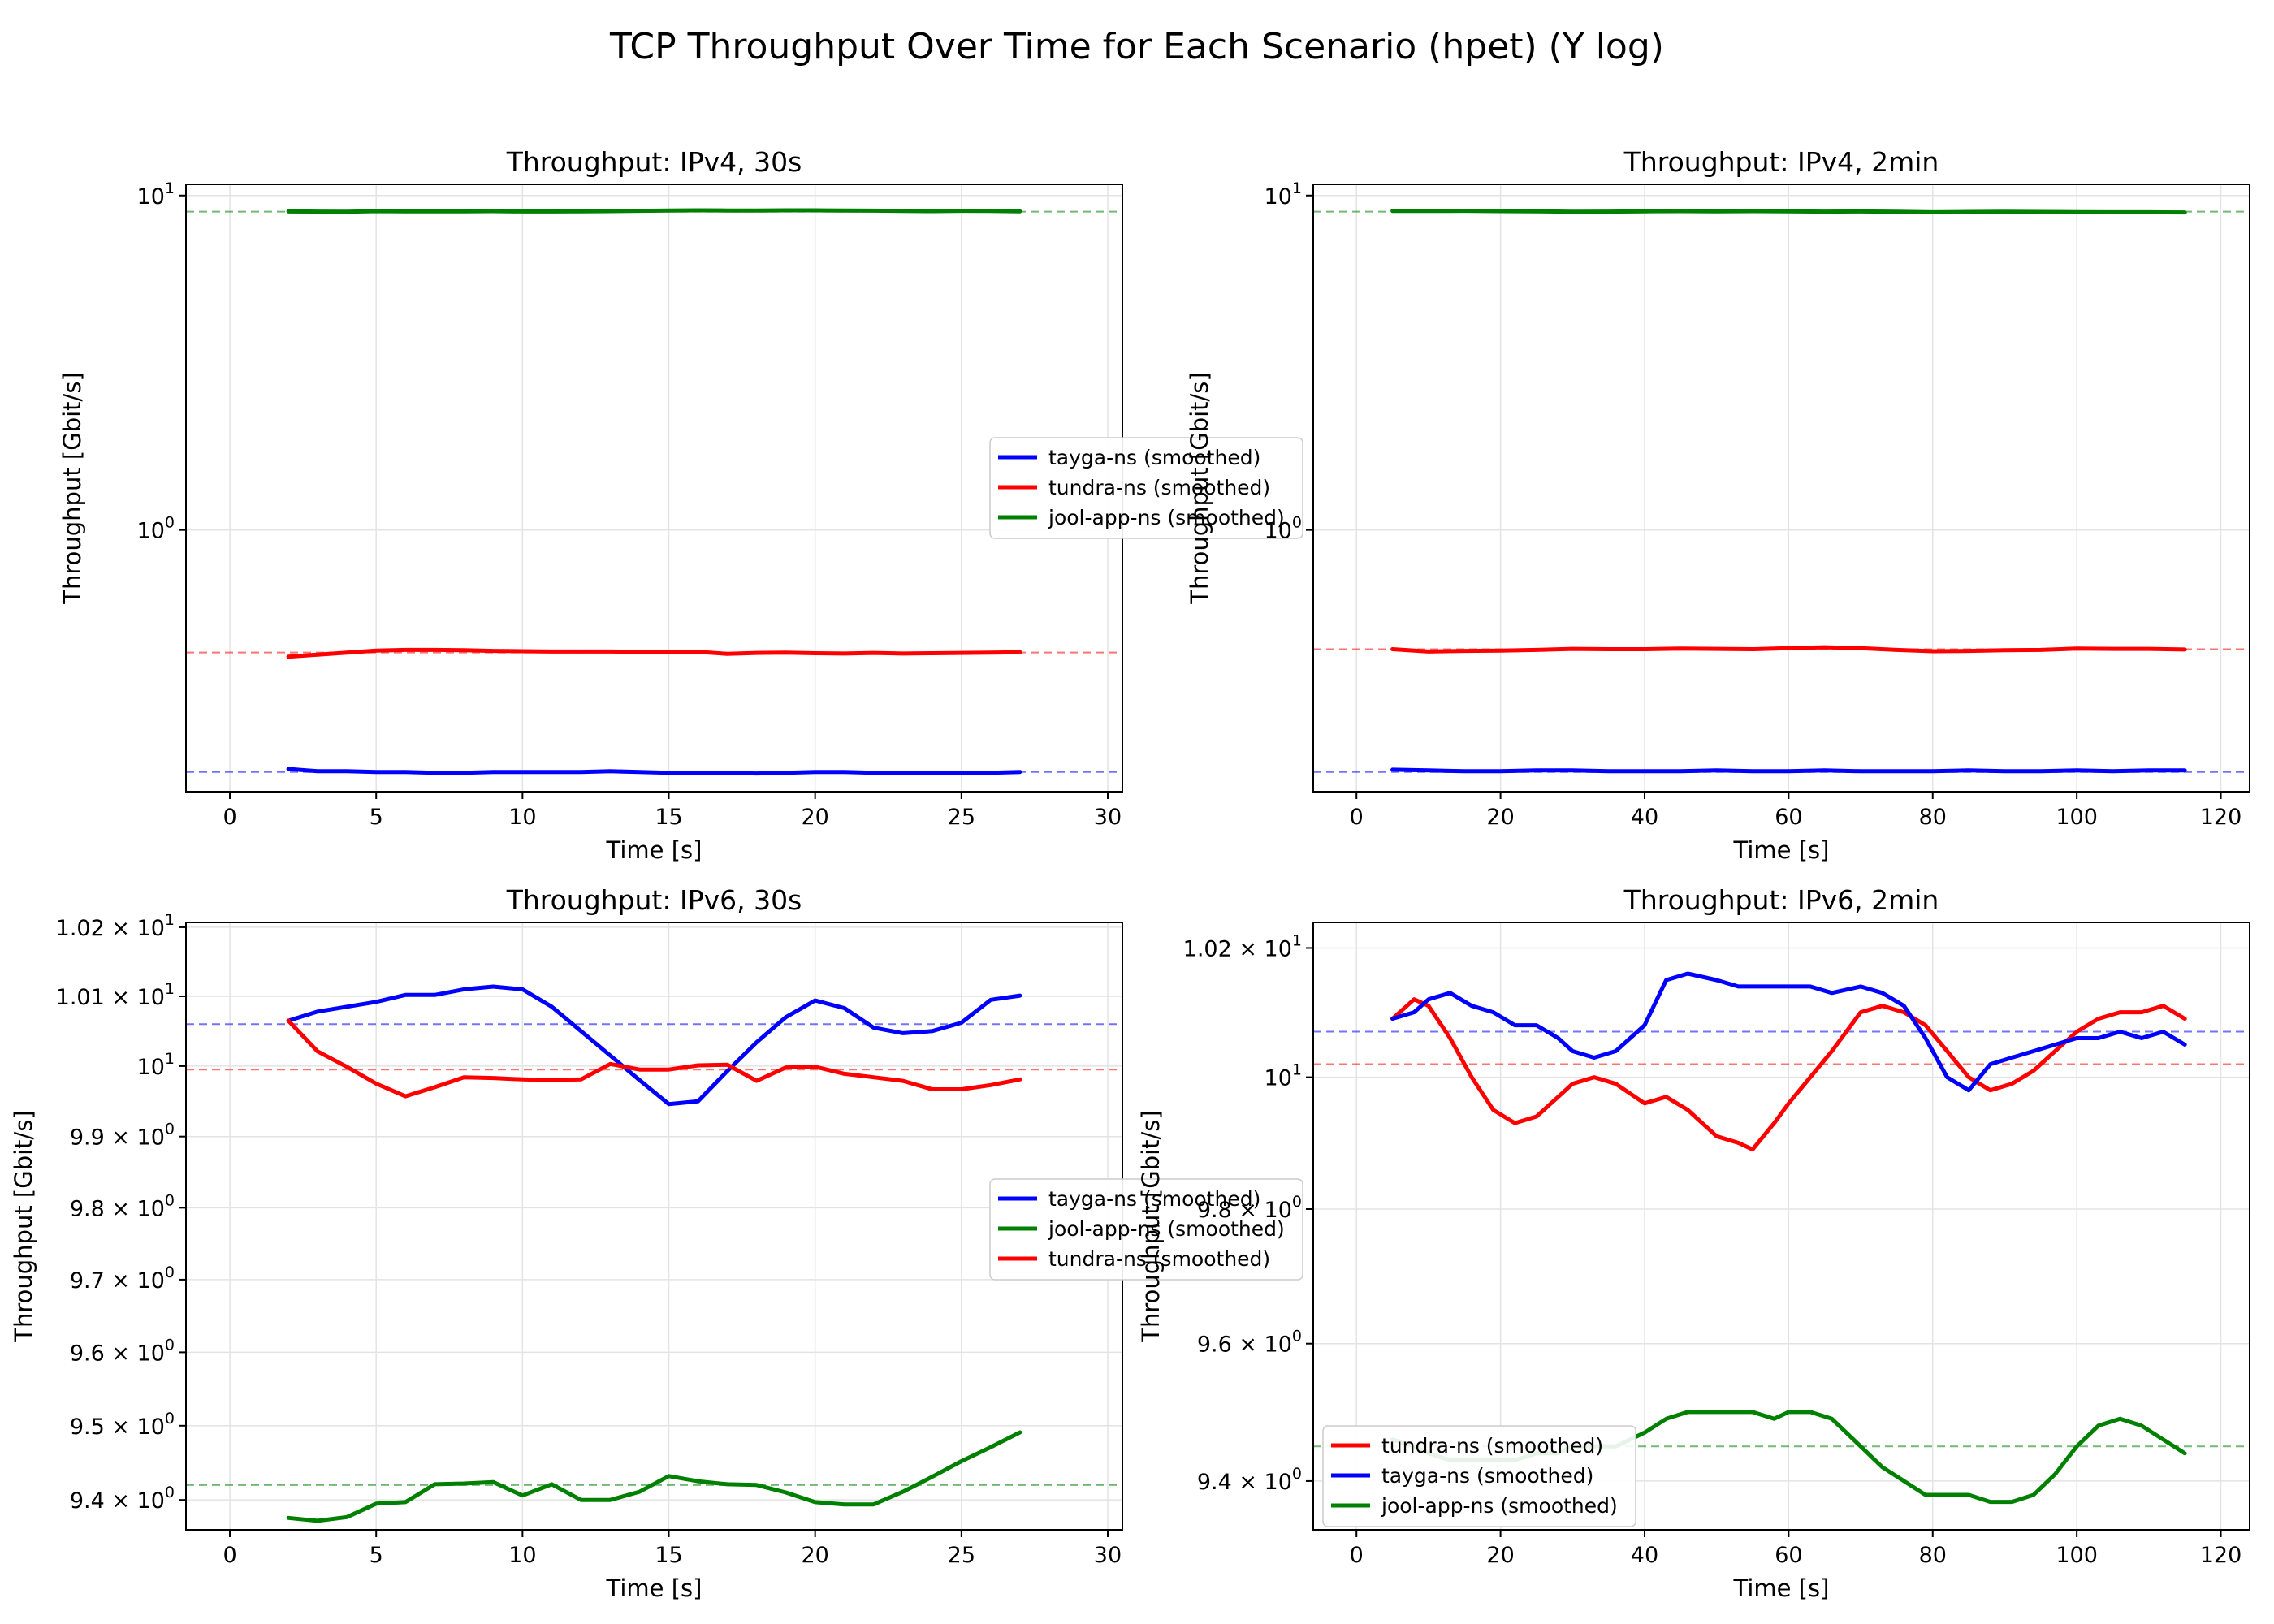 Image resolution: width=2274 pixels, height=1624 pixels. I want to click on subplot-title: Throughput: IPv4, 30s, so click(654, 162).